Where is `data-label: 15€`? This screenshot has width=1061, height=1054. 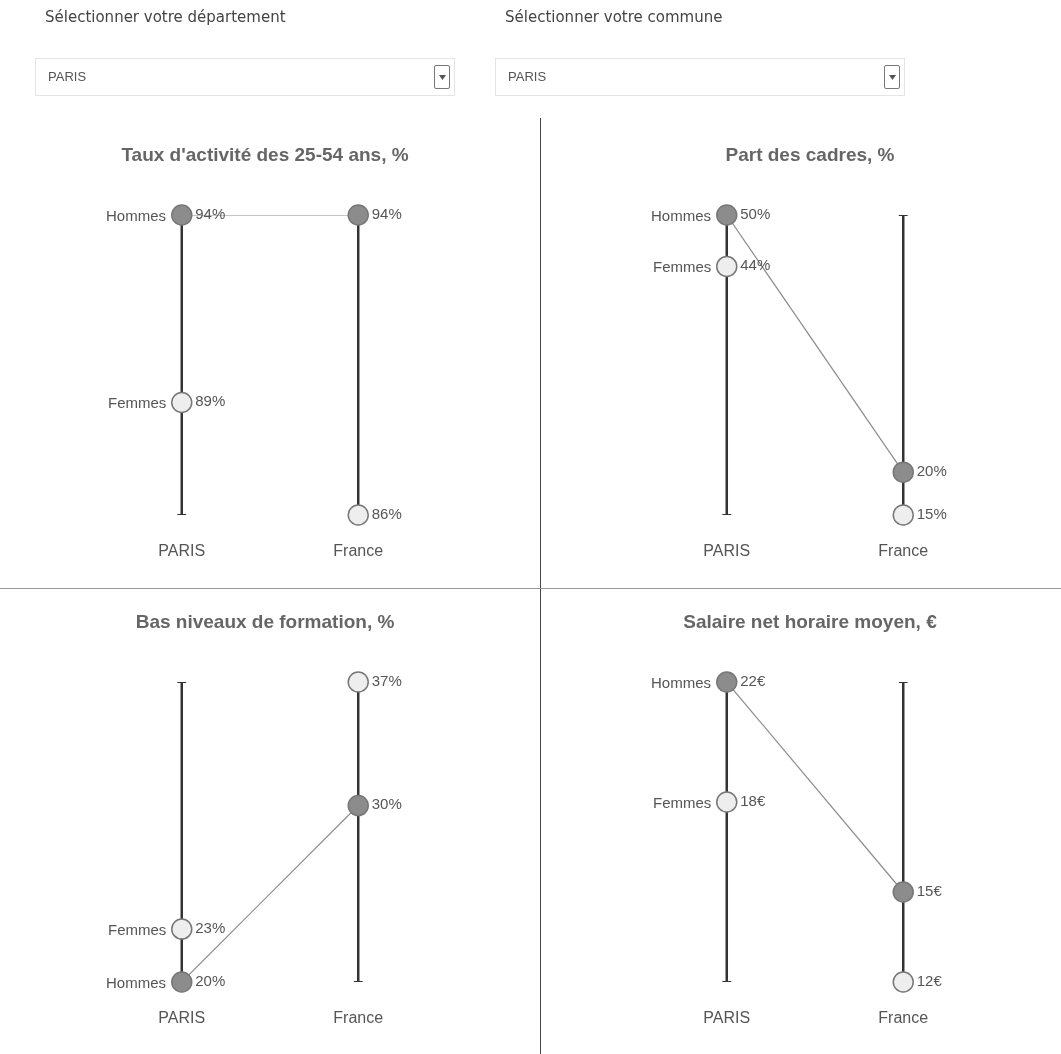 data-label: 15€ is located at coordinates (929, 890).